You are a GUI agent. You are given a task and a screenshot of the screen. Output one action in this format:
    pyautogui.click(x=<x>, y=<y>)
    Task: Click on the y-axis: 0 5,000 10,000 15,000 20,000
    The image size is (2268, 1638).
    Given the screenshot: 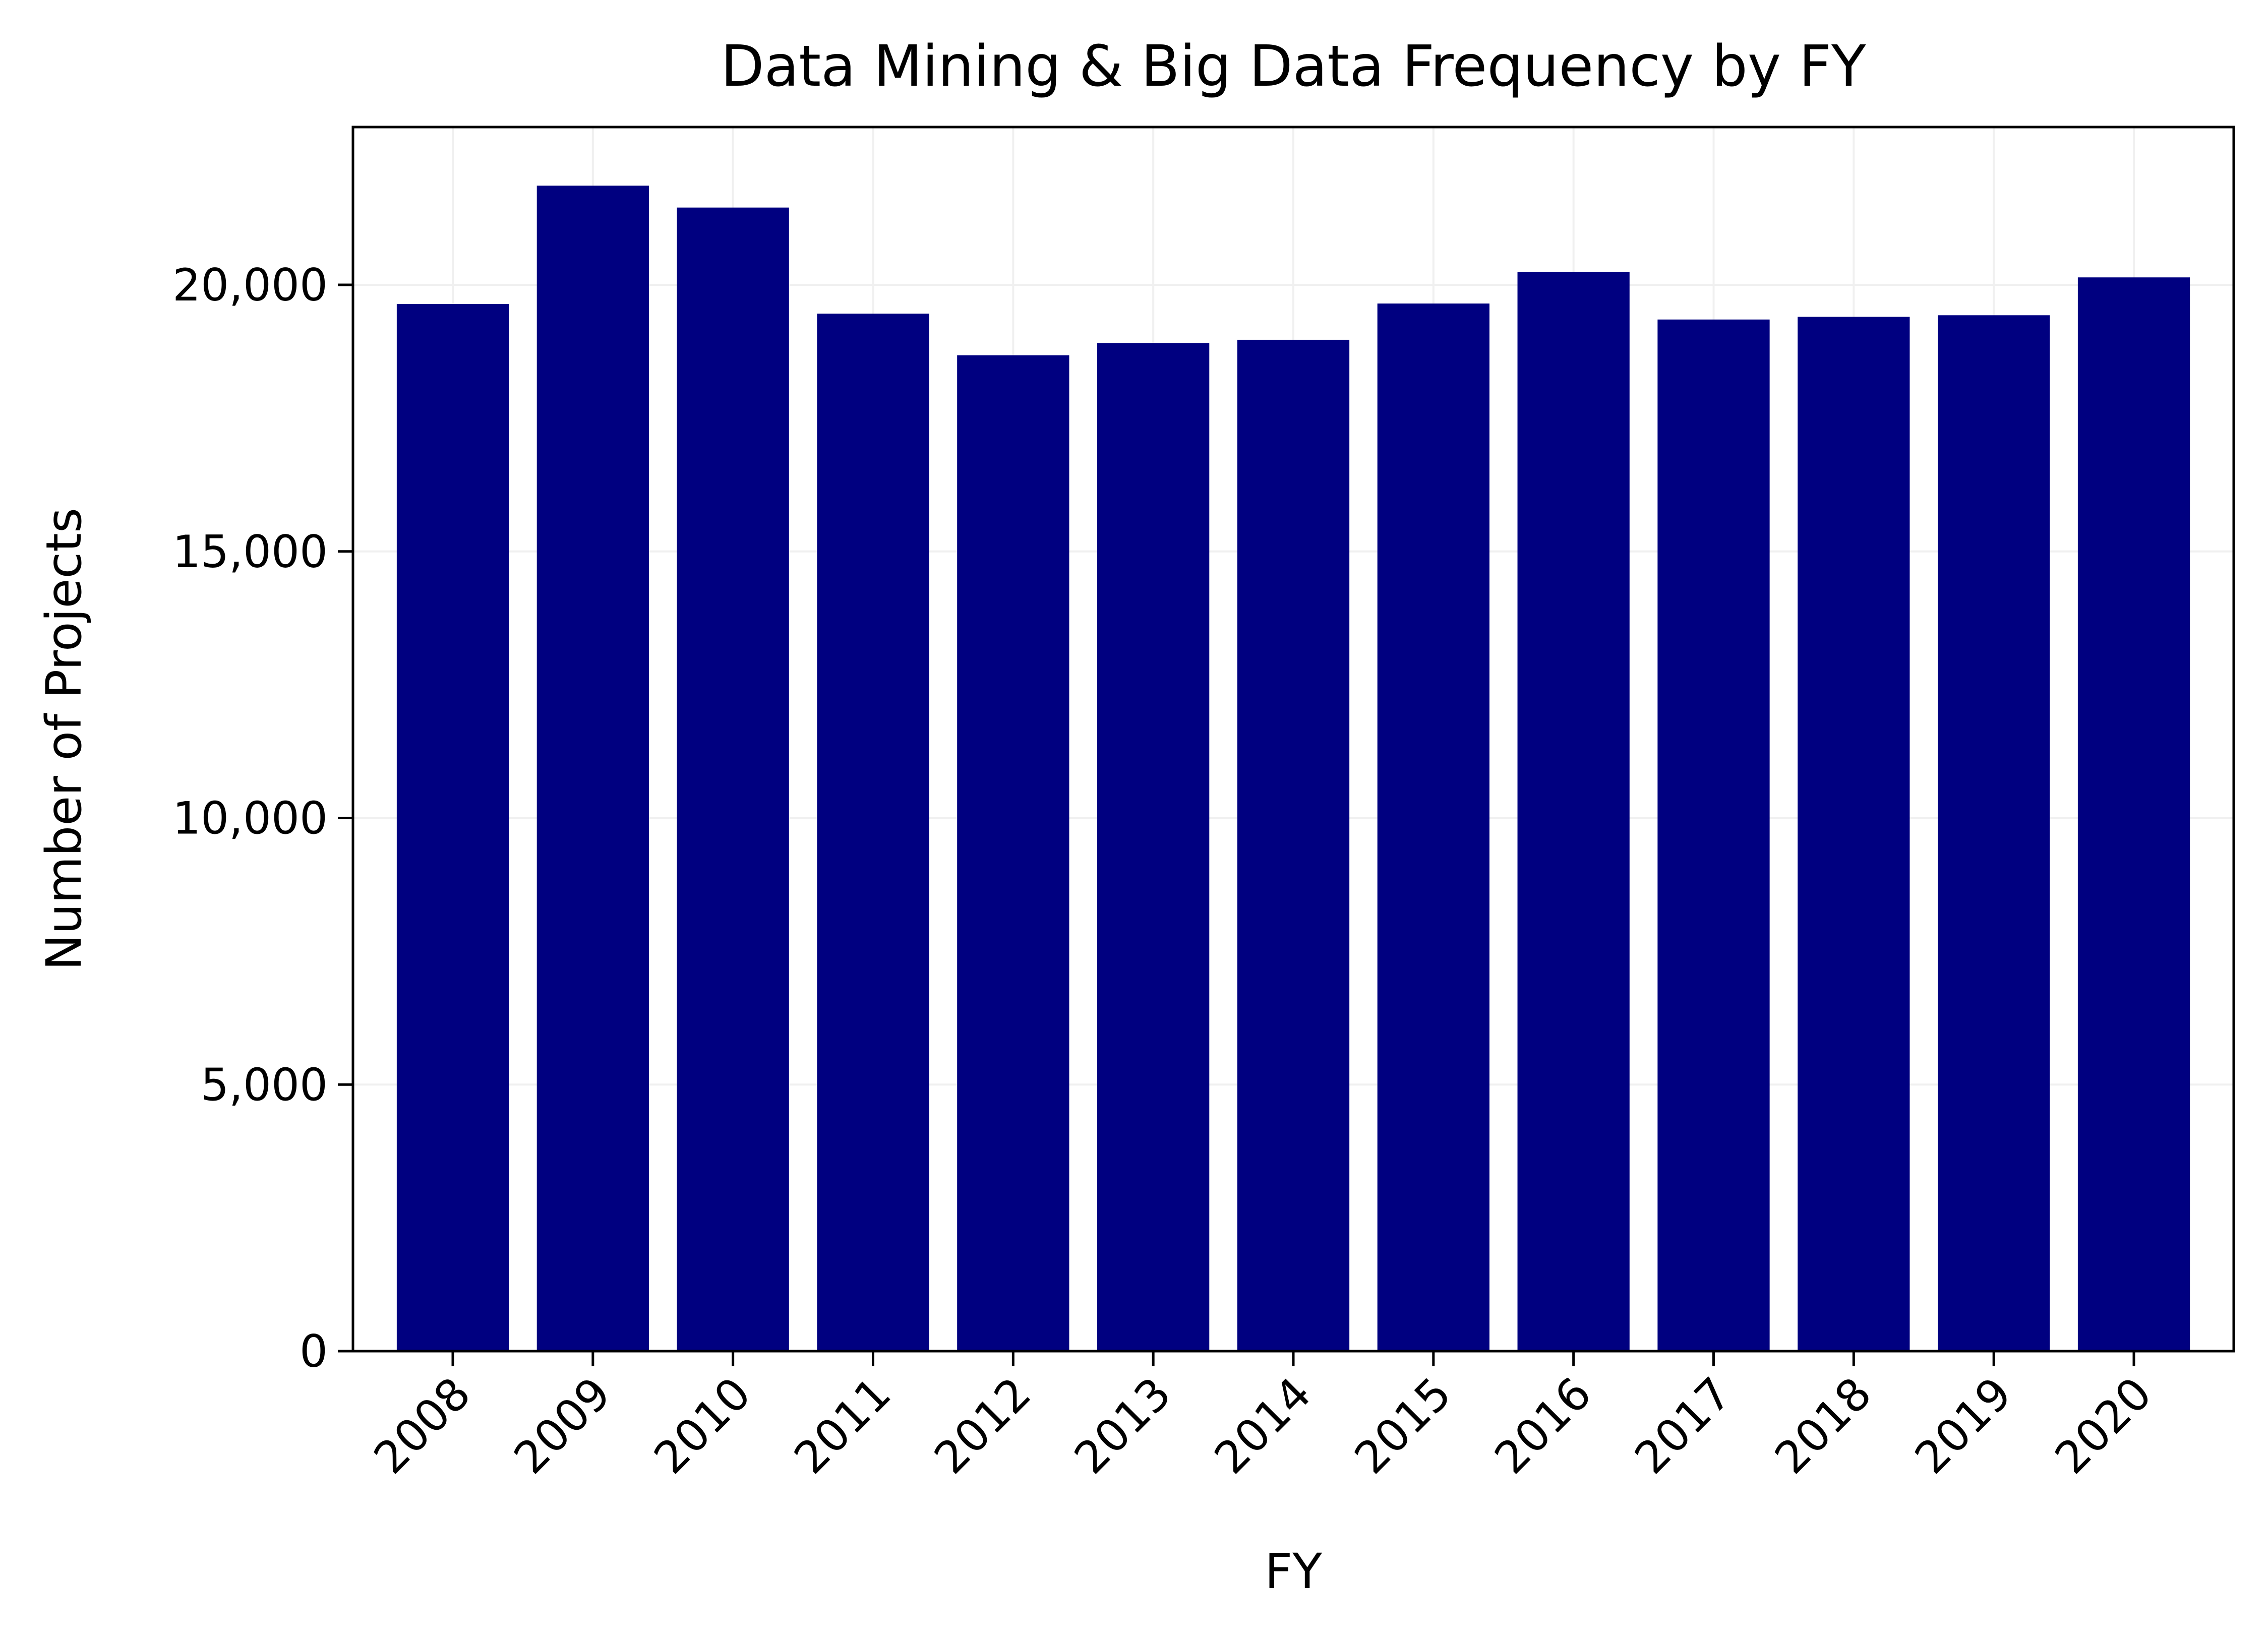 What is the action you would take?
    pyautogui.click(x=262, y=818)
    